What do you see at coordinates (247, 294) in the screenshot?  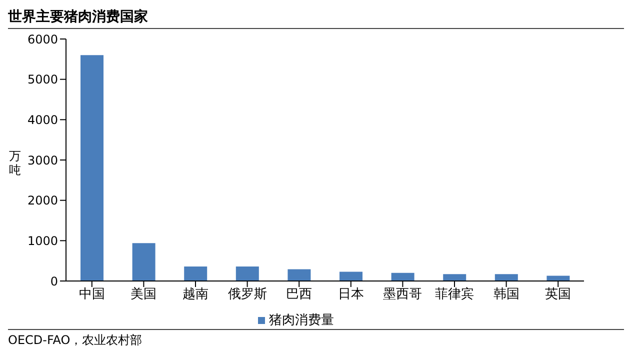 I see `x-tick-label: 俄罗斯` at bounding box center [247, 294].